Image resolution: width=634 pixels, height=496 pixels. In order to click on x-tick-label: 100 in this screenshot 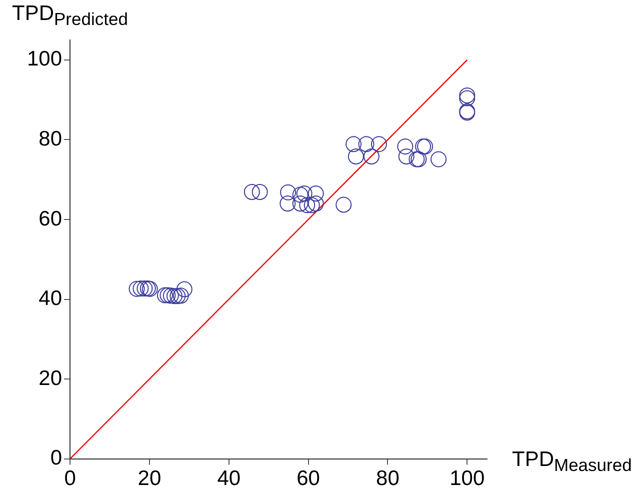, I will do `click(467, 478)`.